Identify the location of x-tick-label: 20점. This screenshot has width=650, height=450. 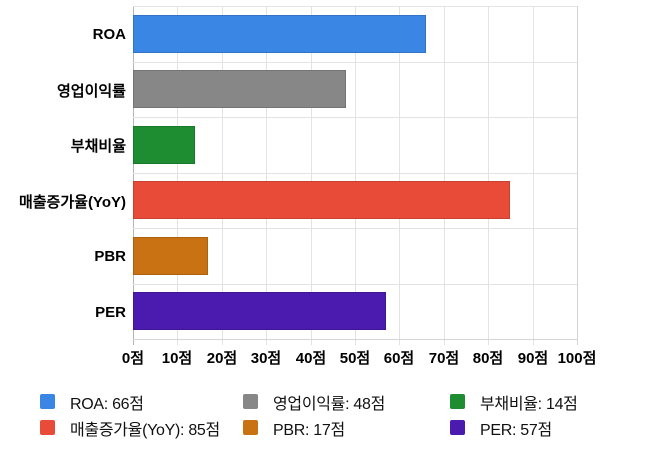
(222, 358).